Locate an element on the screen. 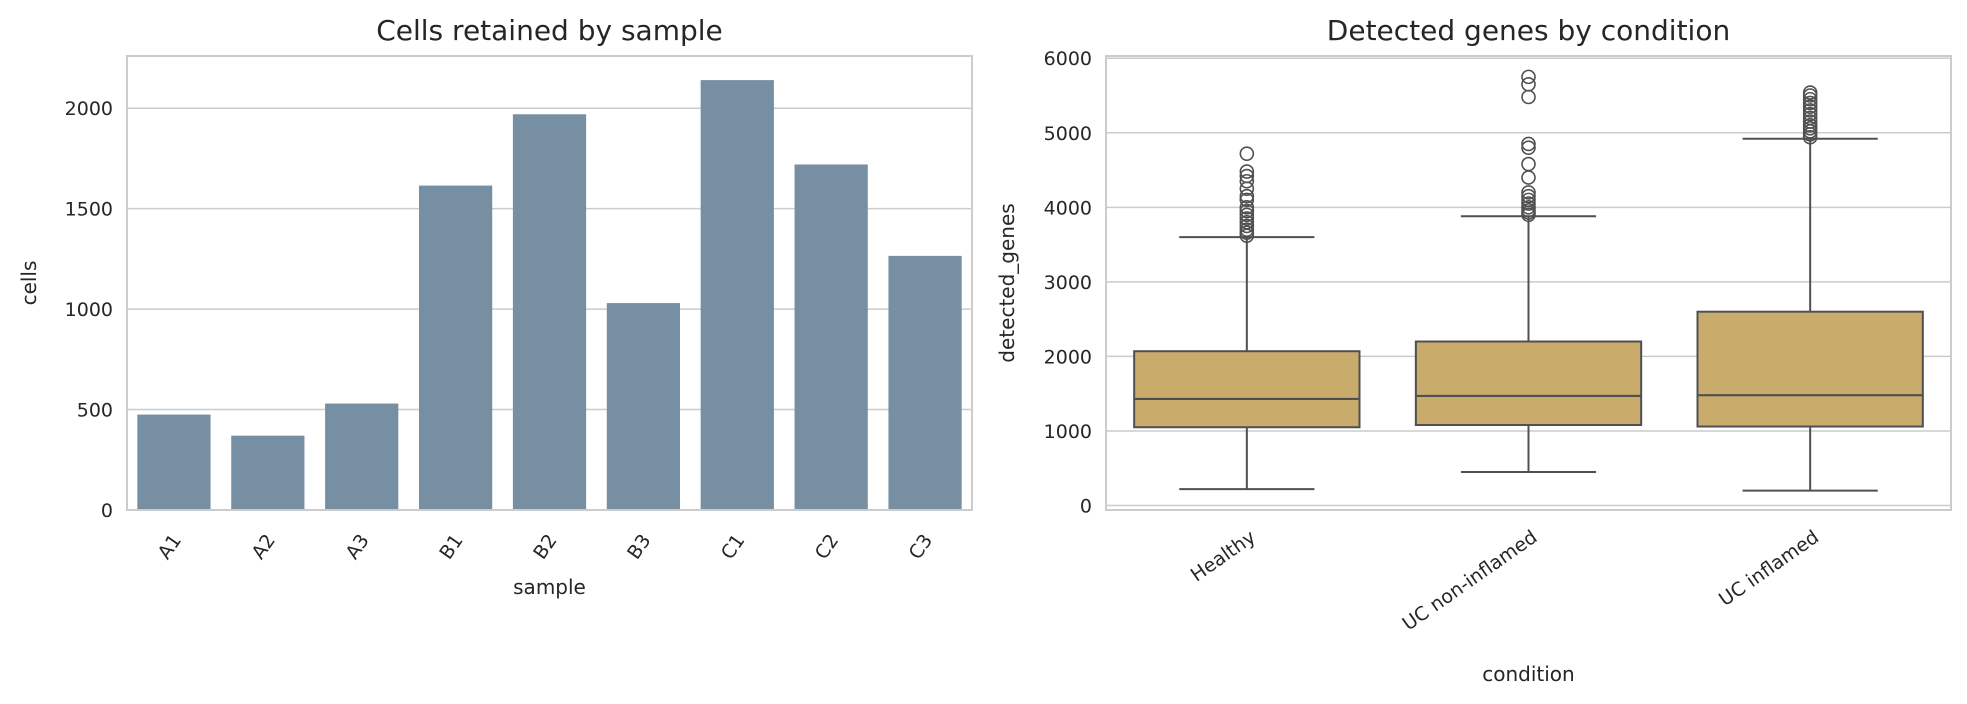  box-y-tick-label: 4000 is located at coordinates (1068, 208).